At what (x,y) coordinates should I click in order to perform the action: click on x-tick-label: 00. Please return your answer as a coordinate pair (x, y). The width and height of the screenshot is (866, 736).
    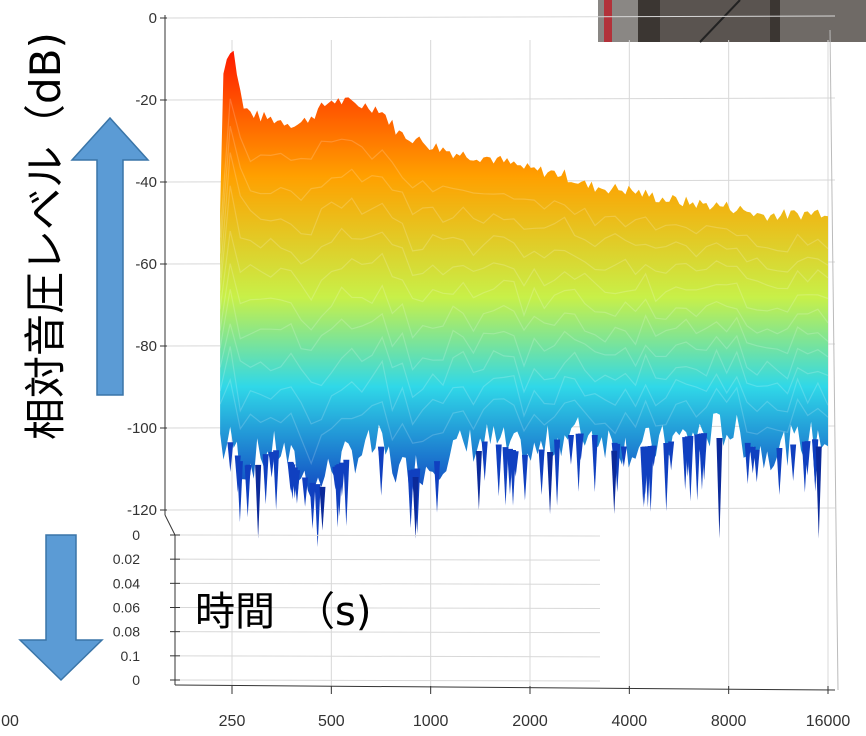
    Looking at the image, I should click on (10, 721).